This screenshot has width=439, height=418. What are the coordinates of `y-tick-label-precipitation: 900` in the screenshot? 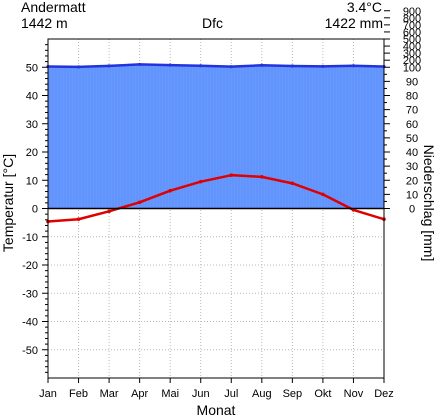 It's located at (412, 12).